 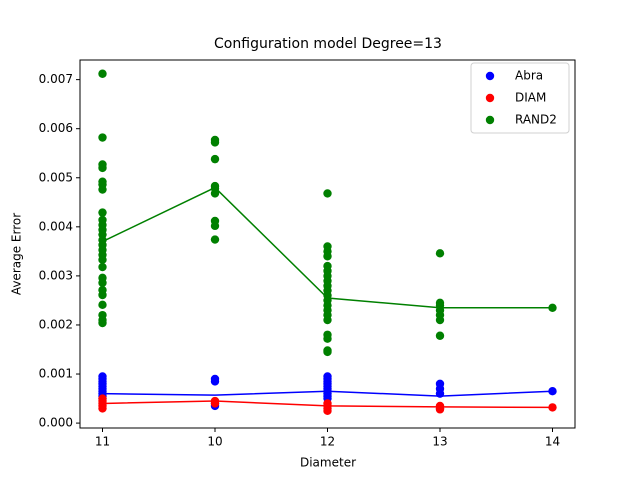 I want to click on y-tick-label: 0.003, so click(x=56, y=275).